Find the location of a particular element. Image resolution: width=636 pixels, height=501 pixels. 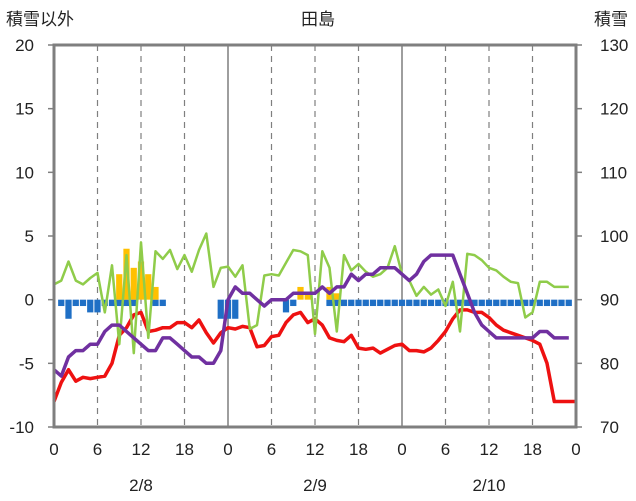

left-axis-label: 積雪以外 is located at coordinates (40, 20).